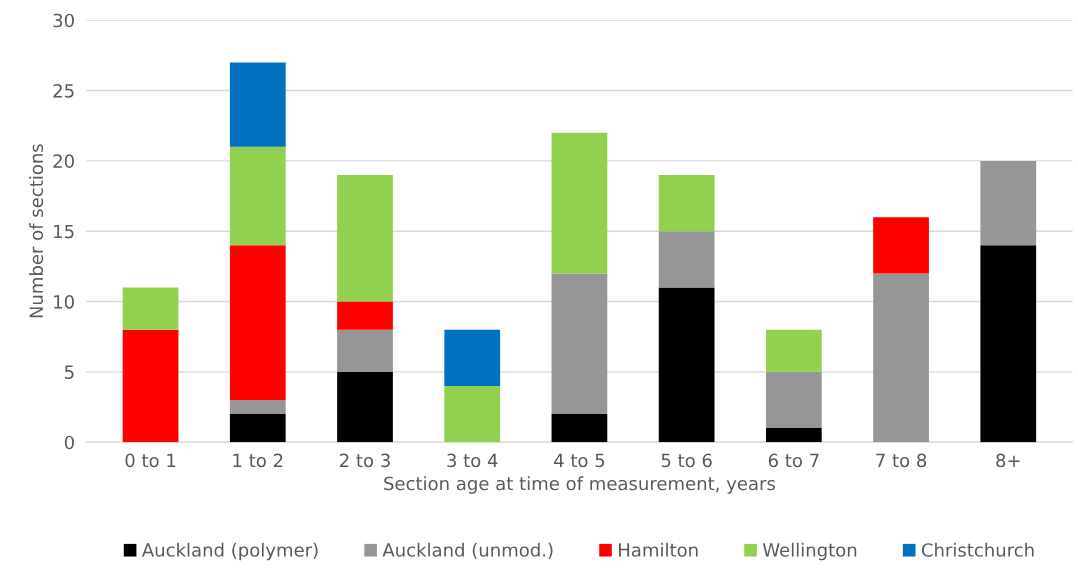 This screenshot has height=578, width=1078. What do you see at coordinates (977, 549) in the screenshot?
I see `legend-label: Christchurch` at bounding box center [977, 549].